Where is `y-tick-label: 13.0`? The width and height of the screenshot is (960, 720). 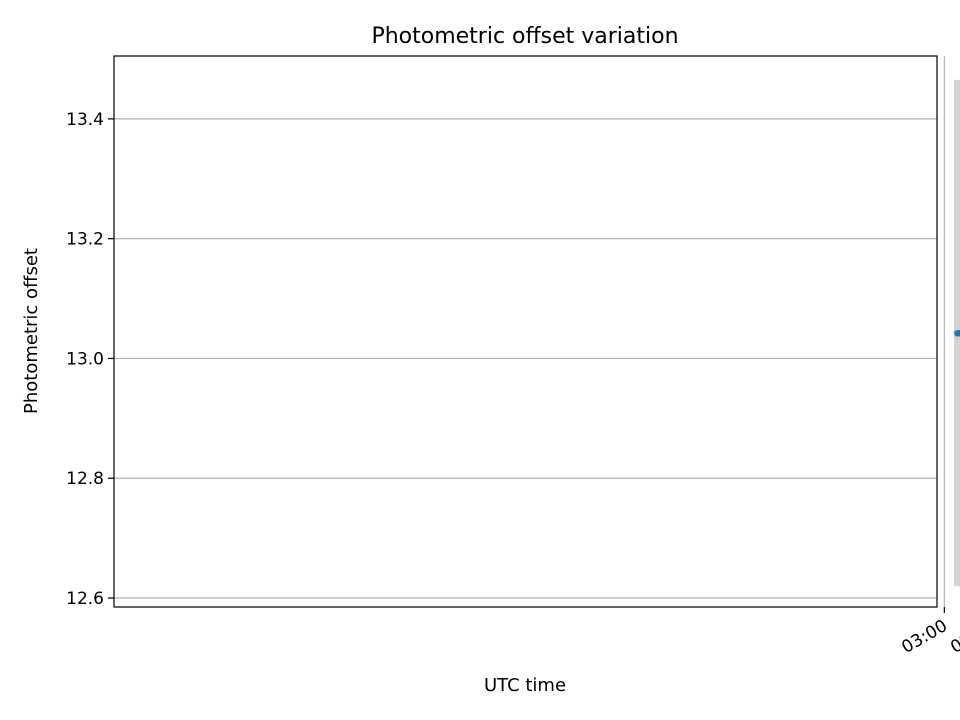 y-tick-label: 13.0 is located at coordinates (85, 359).